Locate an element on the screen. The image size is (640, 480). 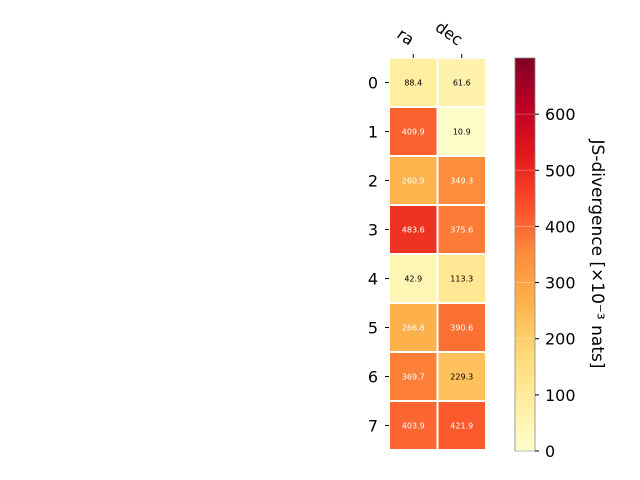
cell-value-label: 61.6 is located at coordinates (462, 83).